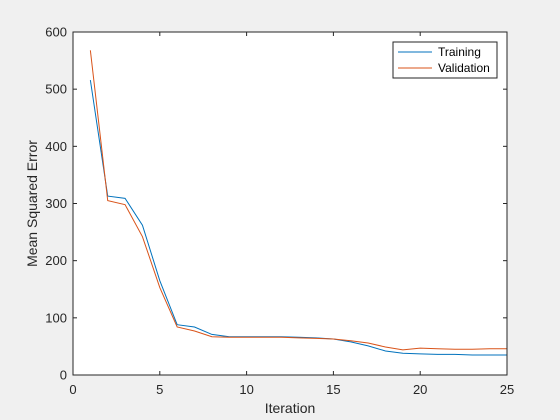 The width and height of the screenshot is (560, 420). I want to click on y-tick-label: 200, so click(56, 260).